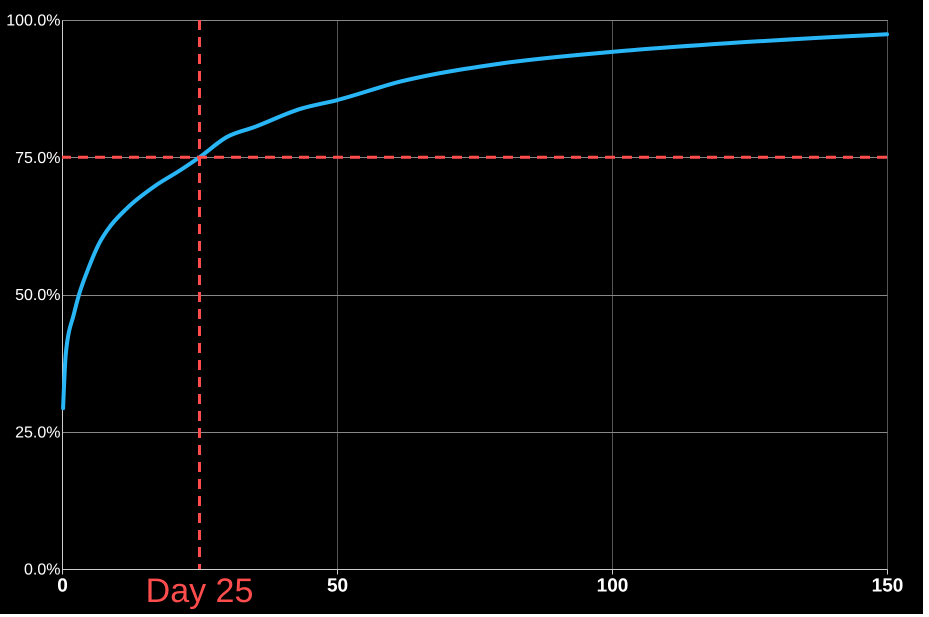  I want to click on x-tick-label: 150, so click(888, 586).